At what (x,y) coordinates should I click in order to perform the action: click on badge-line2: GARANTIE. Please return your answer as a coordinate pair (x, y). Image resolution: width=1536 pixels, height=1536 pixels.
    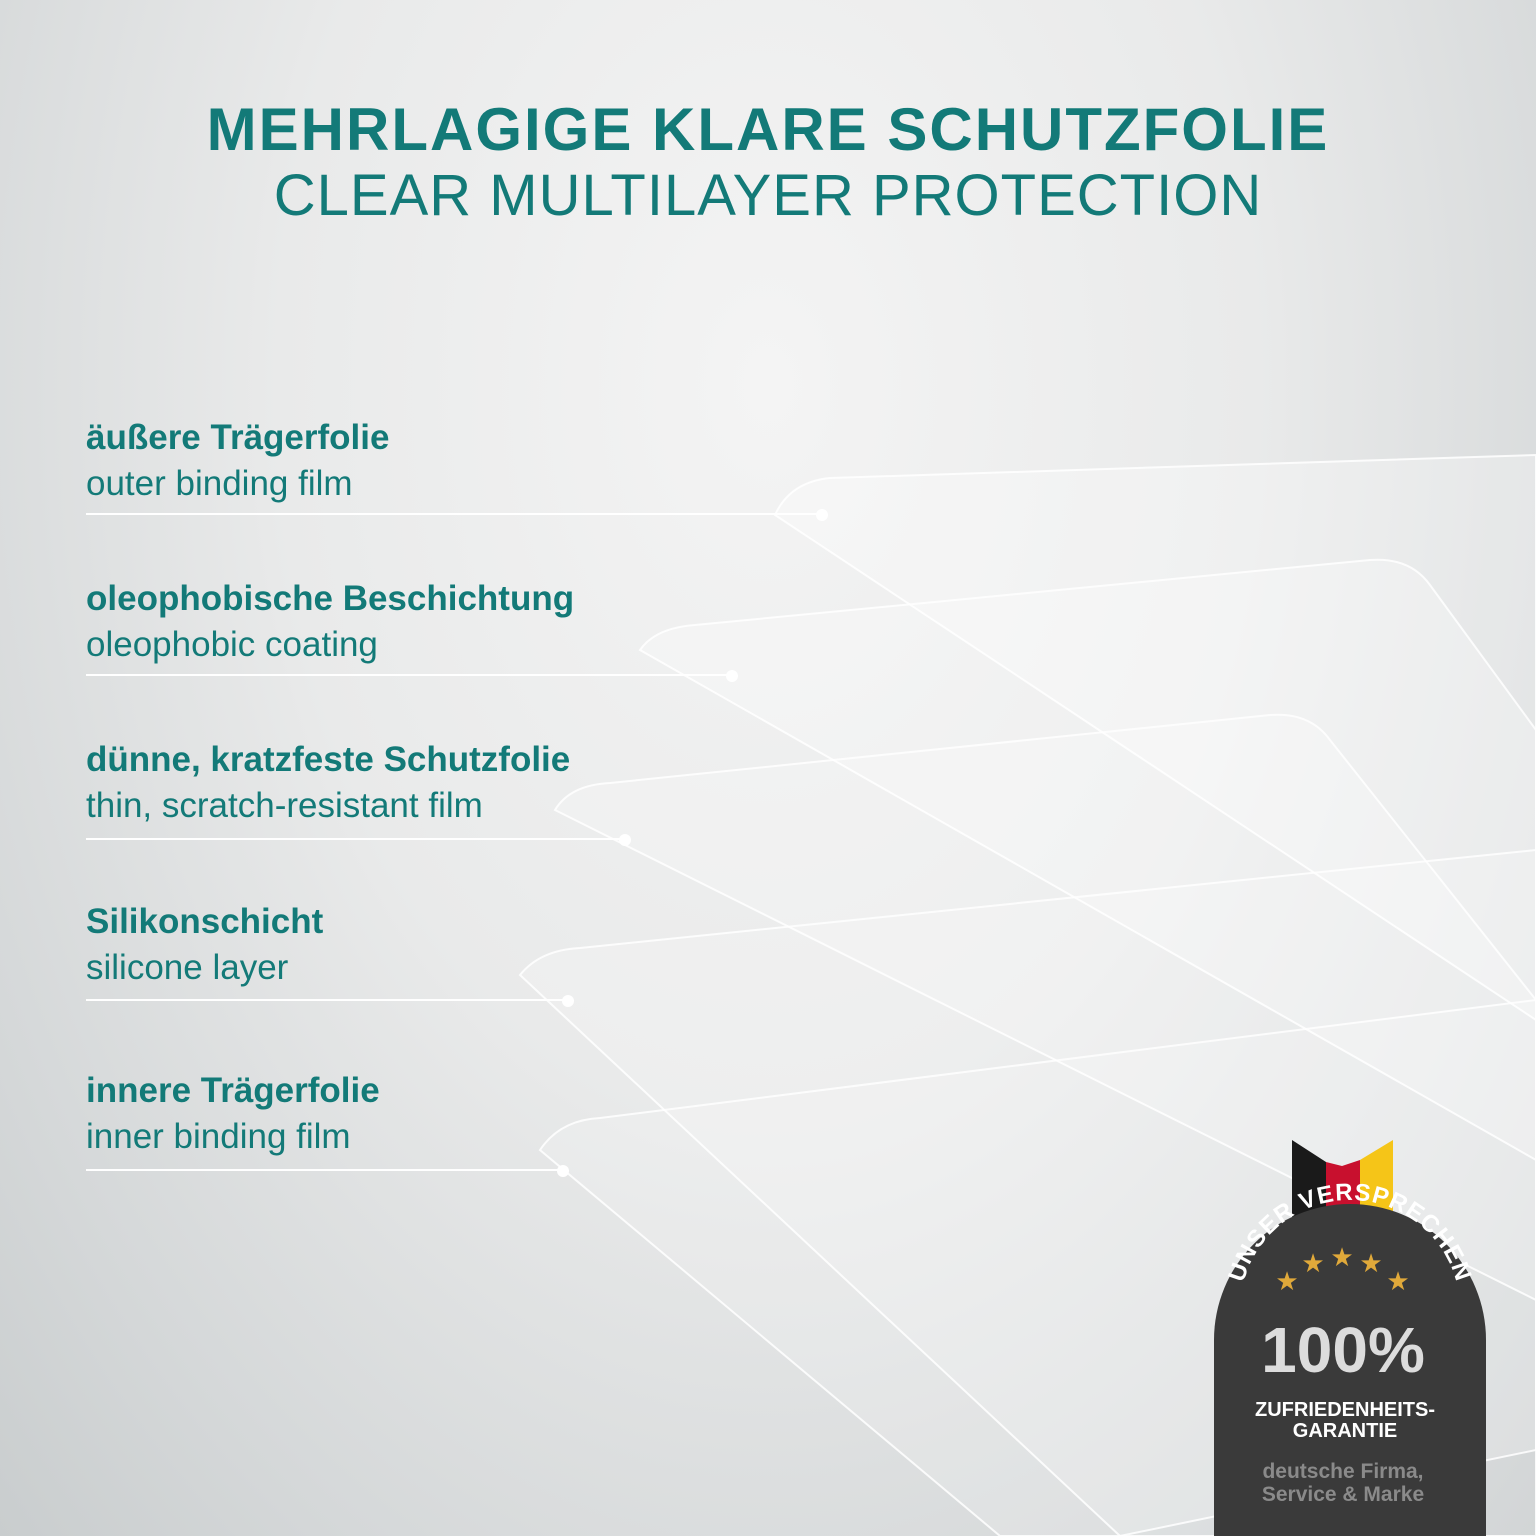
    Looking at the image, I should click on (1345, 1431).